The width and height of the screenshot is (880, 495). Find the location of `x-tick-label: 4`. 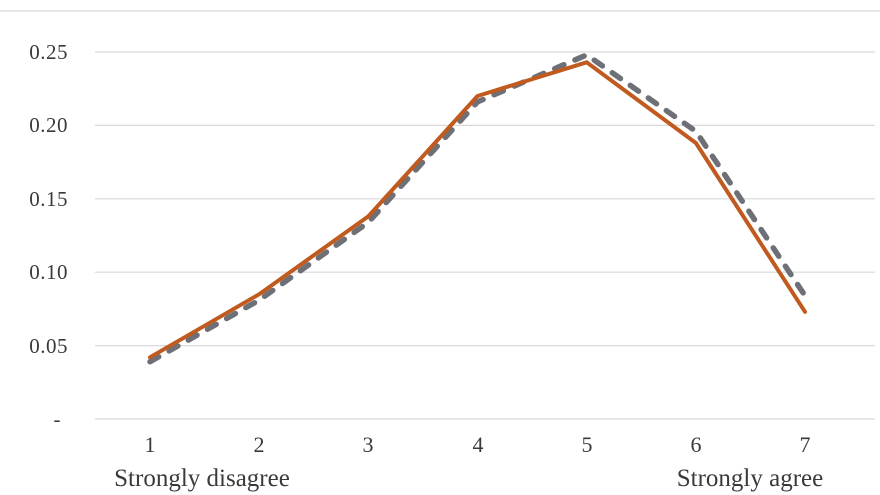

x-tick-label: 4 is located at coordinates (478, 444).